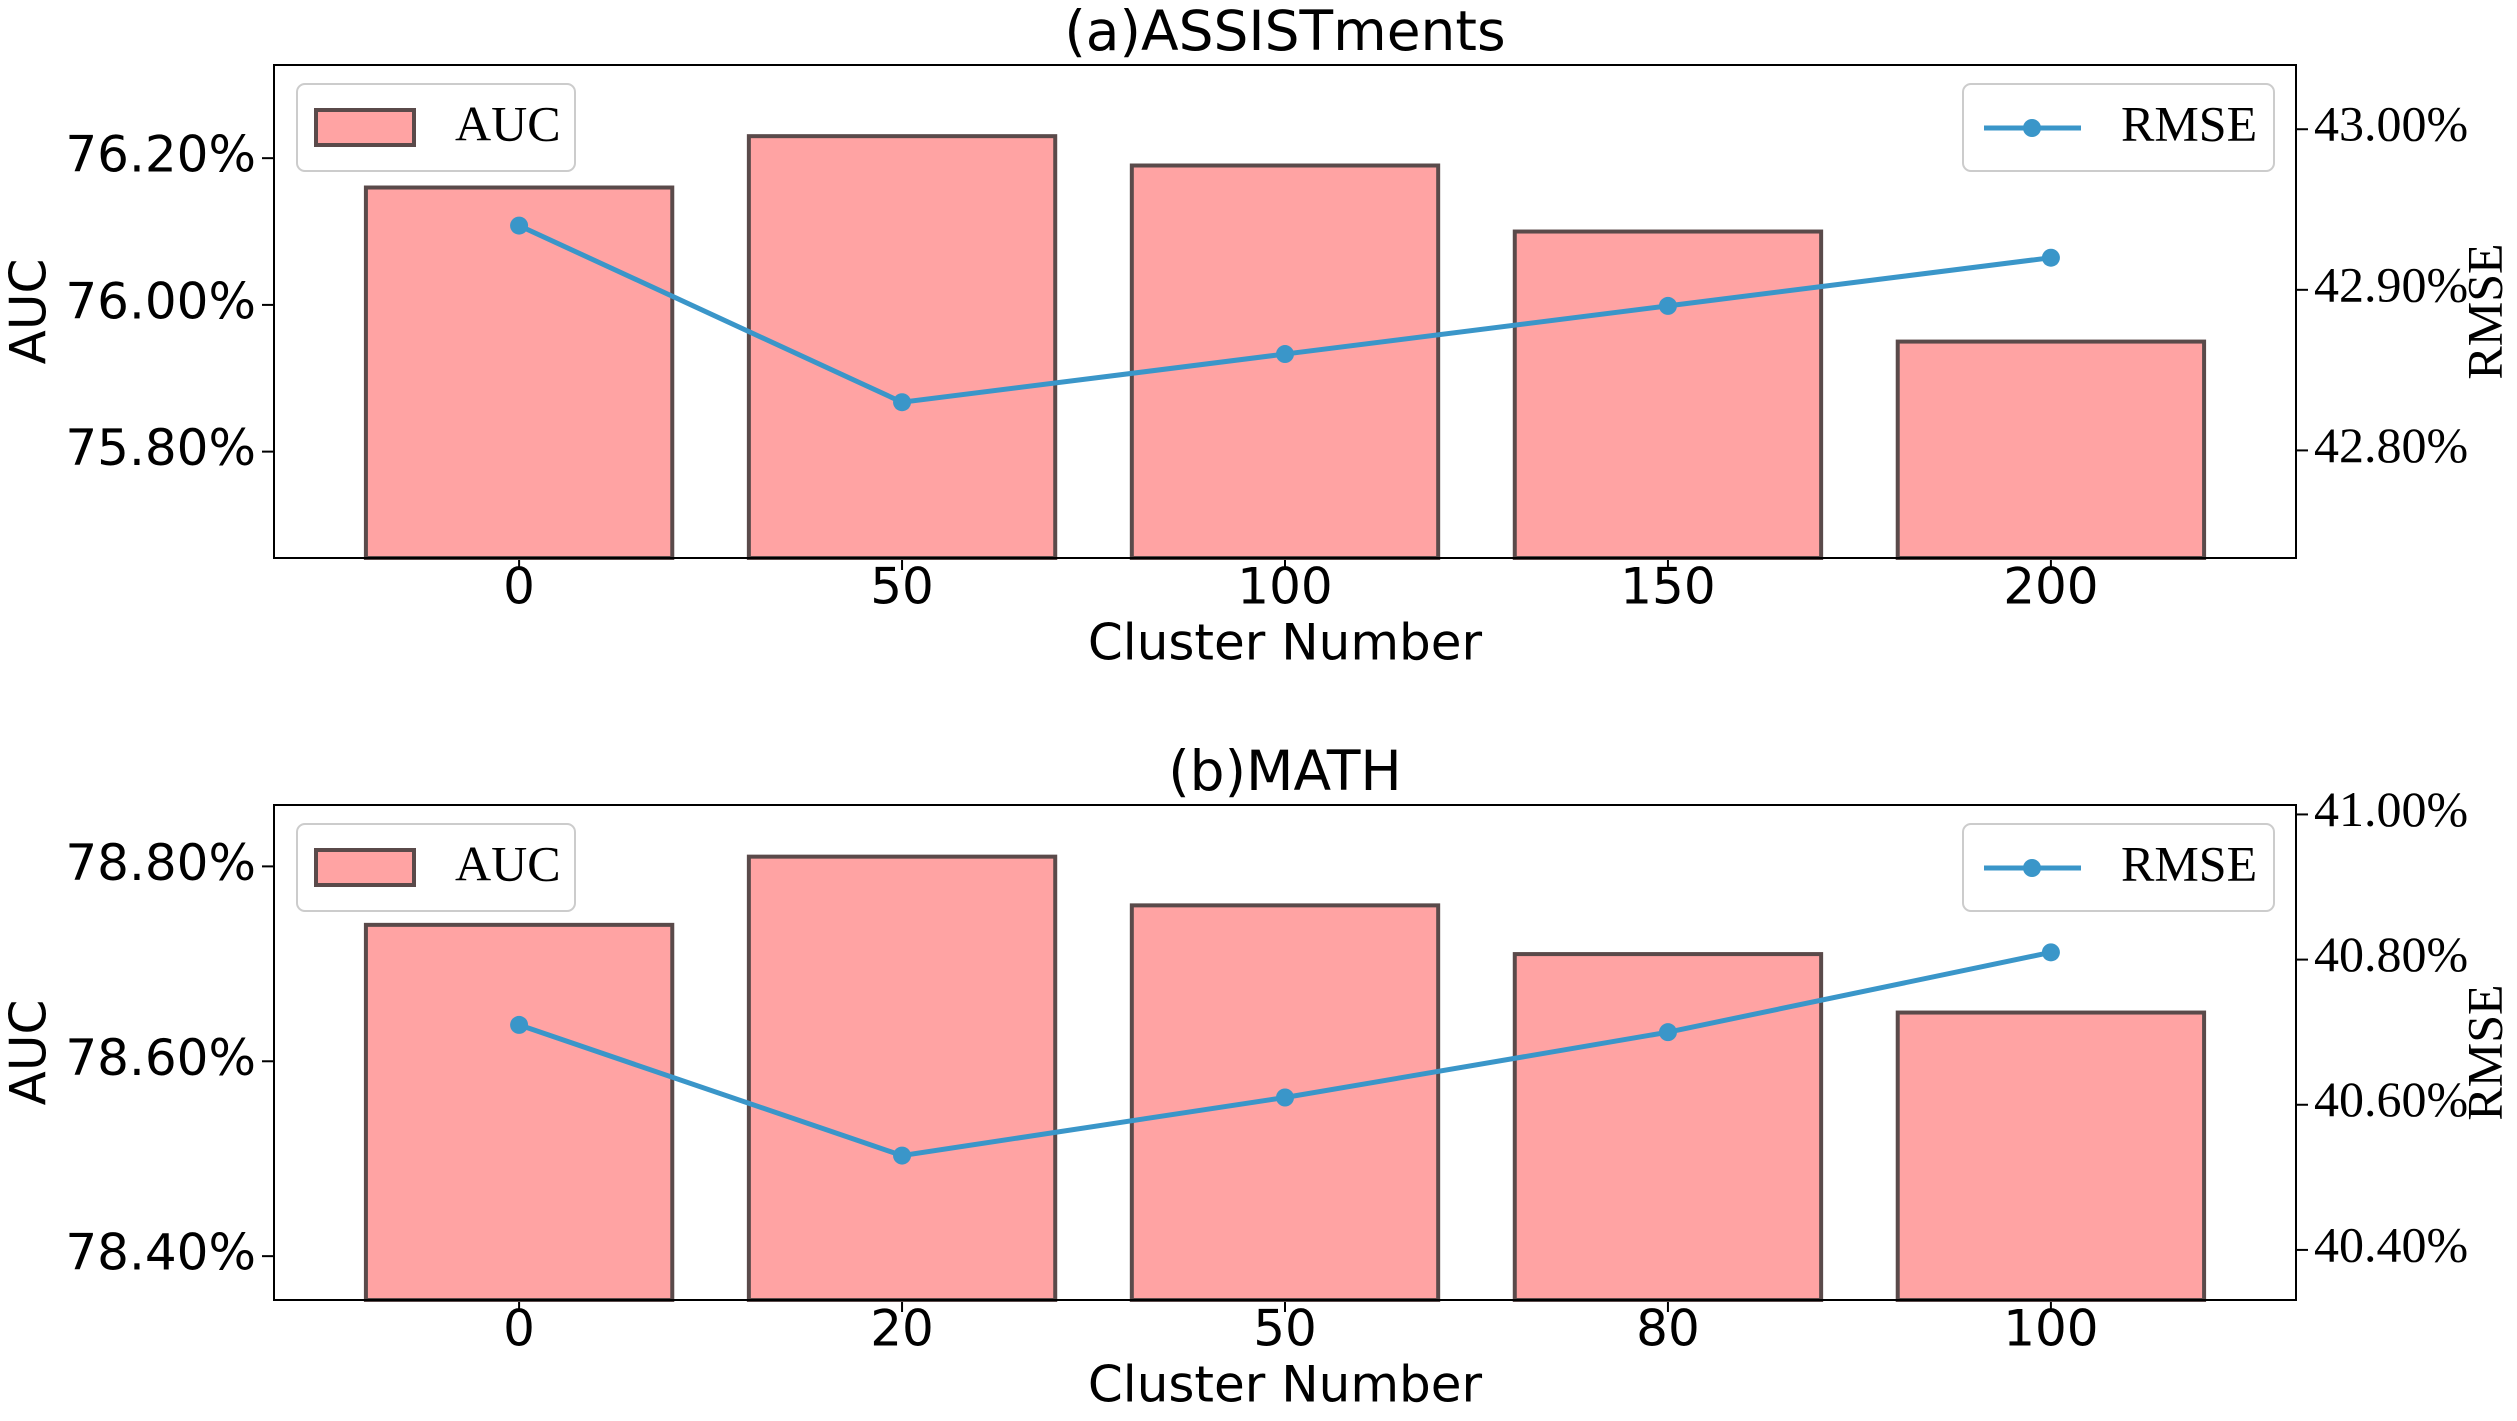 This screenshot has height=1421, width=2517. Describe the element at coordinates (2391, 284) in the screenshot. I see `y2-tick-label: 42.90%` at that location.